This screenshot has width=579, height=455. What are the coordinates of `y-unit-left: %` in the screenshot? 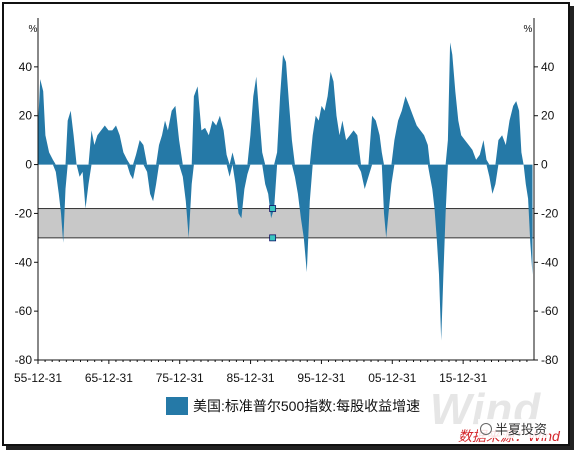 It's located at (33, 29).